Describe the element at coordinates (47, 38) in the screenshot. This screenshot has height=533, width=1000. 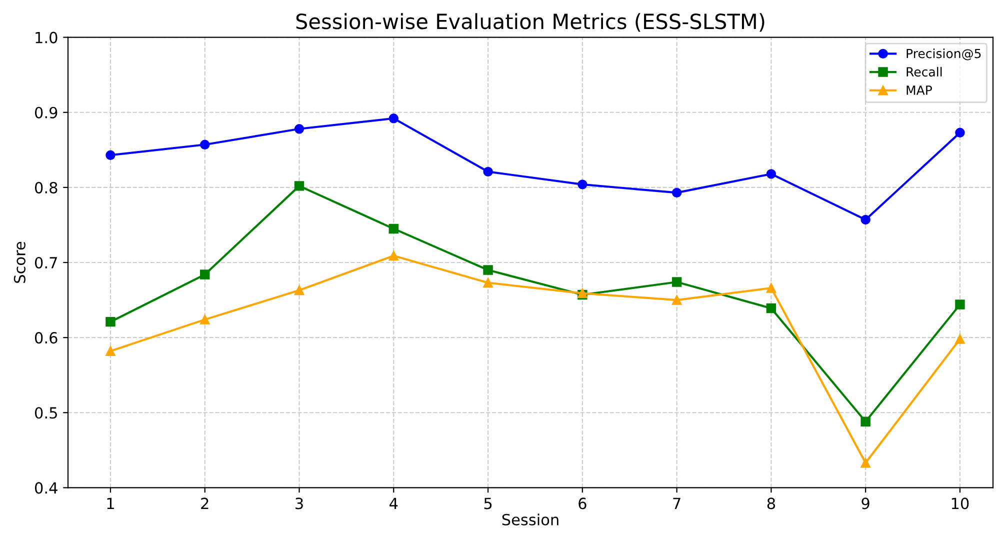
I see `y-tick-label: 1.0` at that location.